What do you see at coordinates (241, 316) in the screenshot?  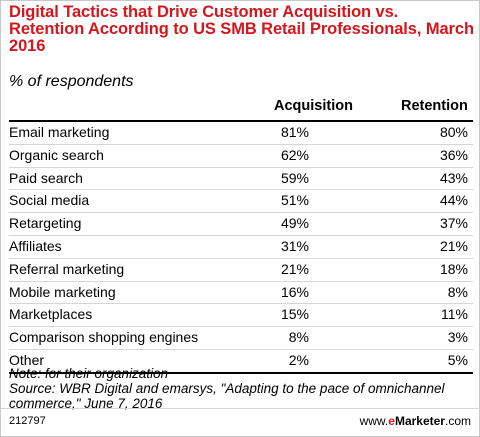 I see `table-row: Marketplaces 15% 11%` at bounding box center [241, 316].